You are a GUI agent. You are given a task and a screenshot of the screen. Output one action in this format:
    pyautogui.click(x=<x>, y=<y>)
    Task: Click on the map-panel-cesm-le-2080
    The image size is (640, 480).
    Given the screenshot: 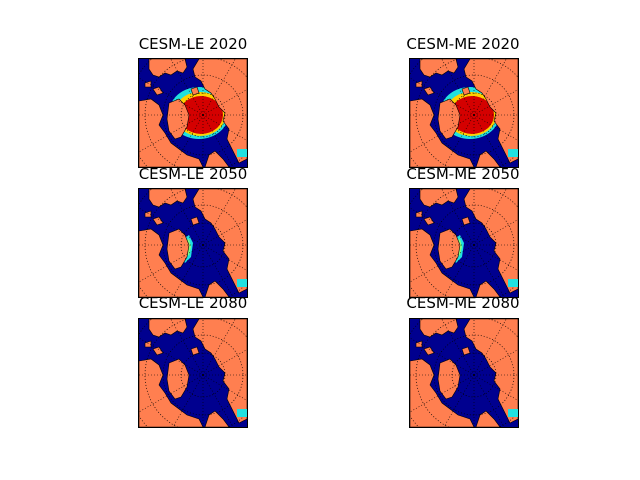 What is the action you would take?
    pyautogui.click(x=193, y=373)
    